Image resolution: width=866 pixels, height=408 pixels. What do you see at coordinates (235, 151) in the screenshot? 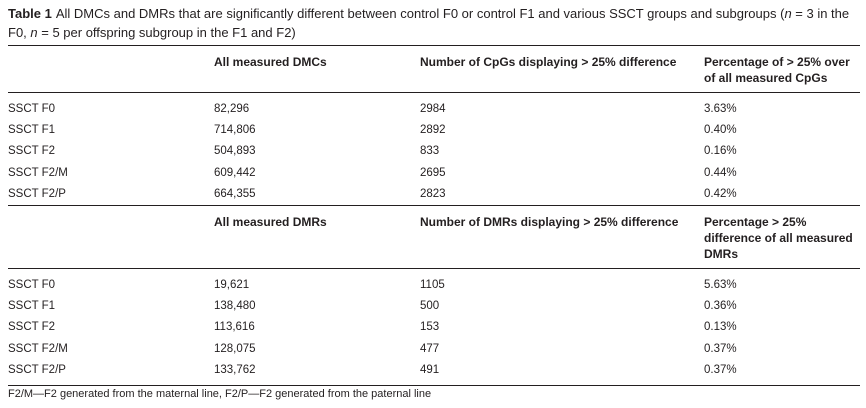
I see `table-cell: 504,893` at bounding box center [235, 151].